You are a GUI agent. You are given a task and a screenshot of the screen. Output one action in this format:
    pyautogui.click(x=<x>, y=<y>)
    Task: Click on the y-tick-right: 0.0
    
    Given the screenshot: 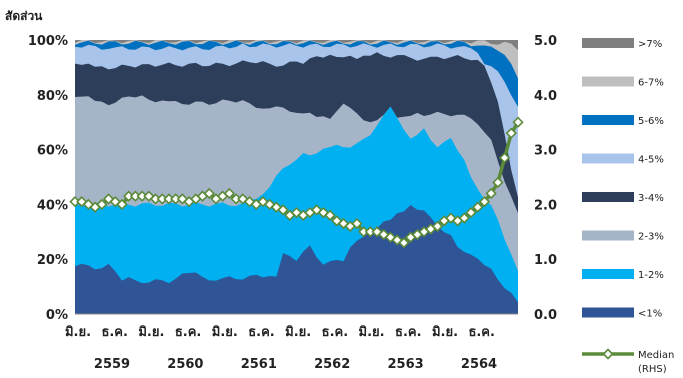 What is the action you would take?
    pyautogui.click(x=545, y=315)
    